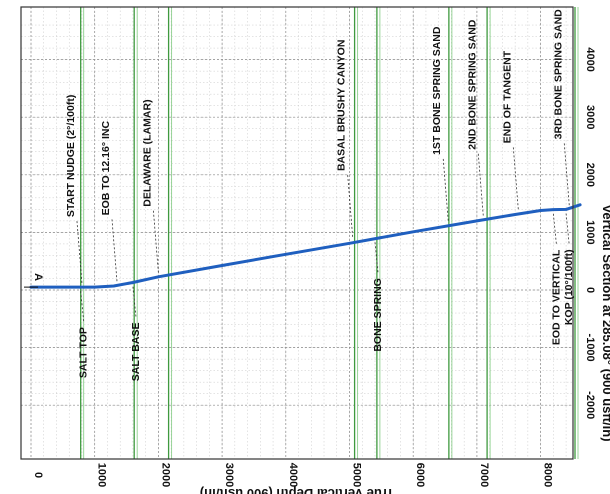 The height and width of the screenshot is (494, 610). What do you see at coordinates (558, 74) in the screenshot?
I see `annotation-label: 3RD BONE SPRING SAND` at bounding box center [558, 74].